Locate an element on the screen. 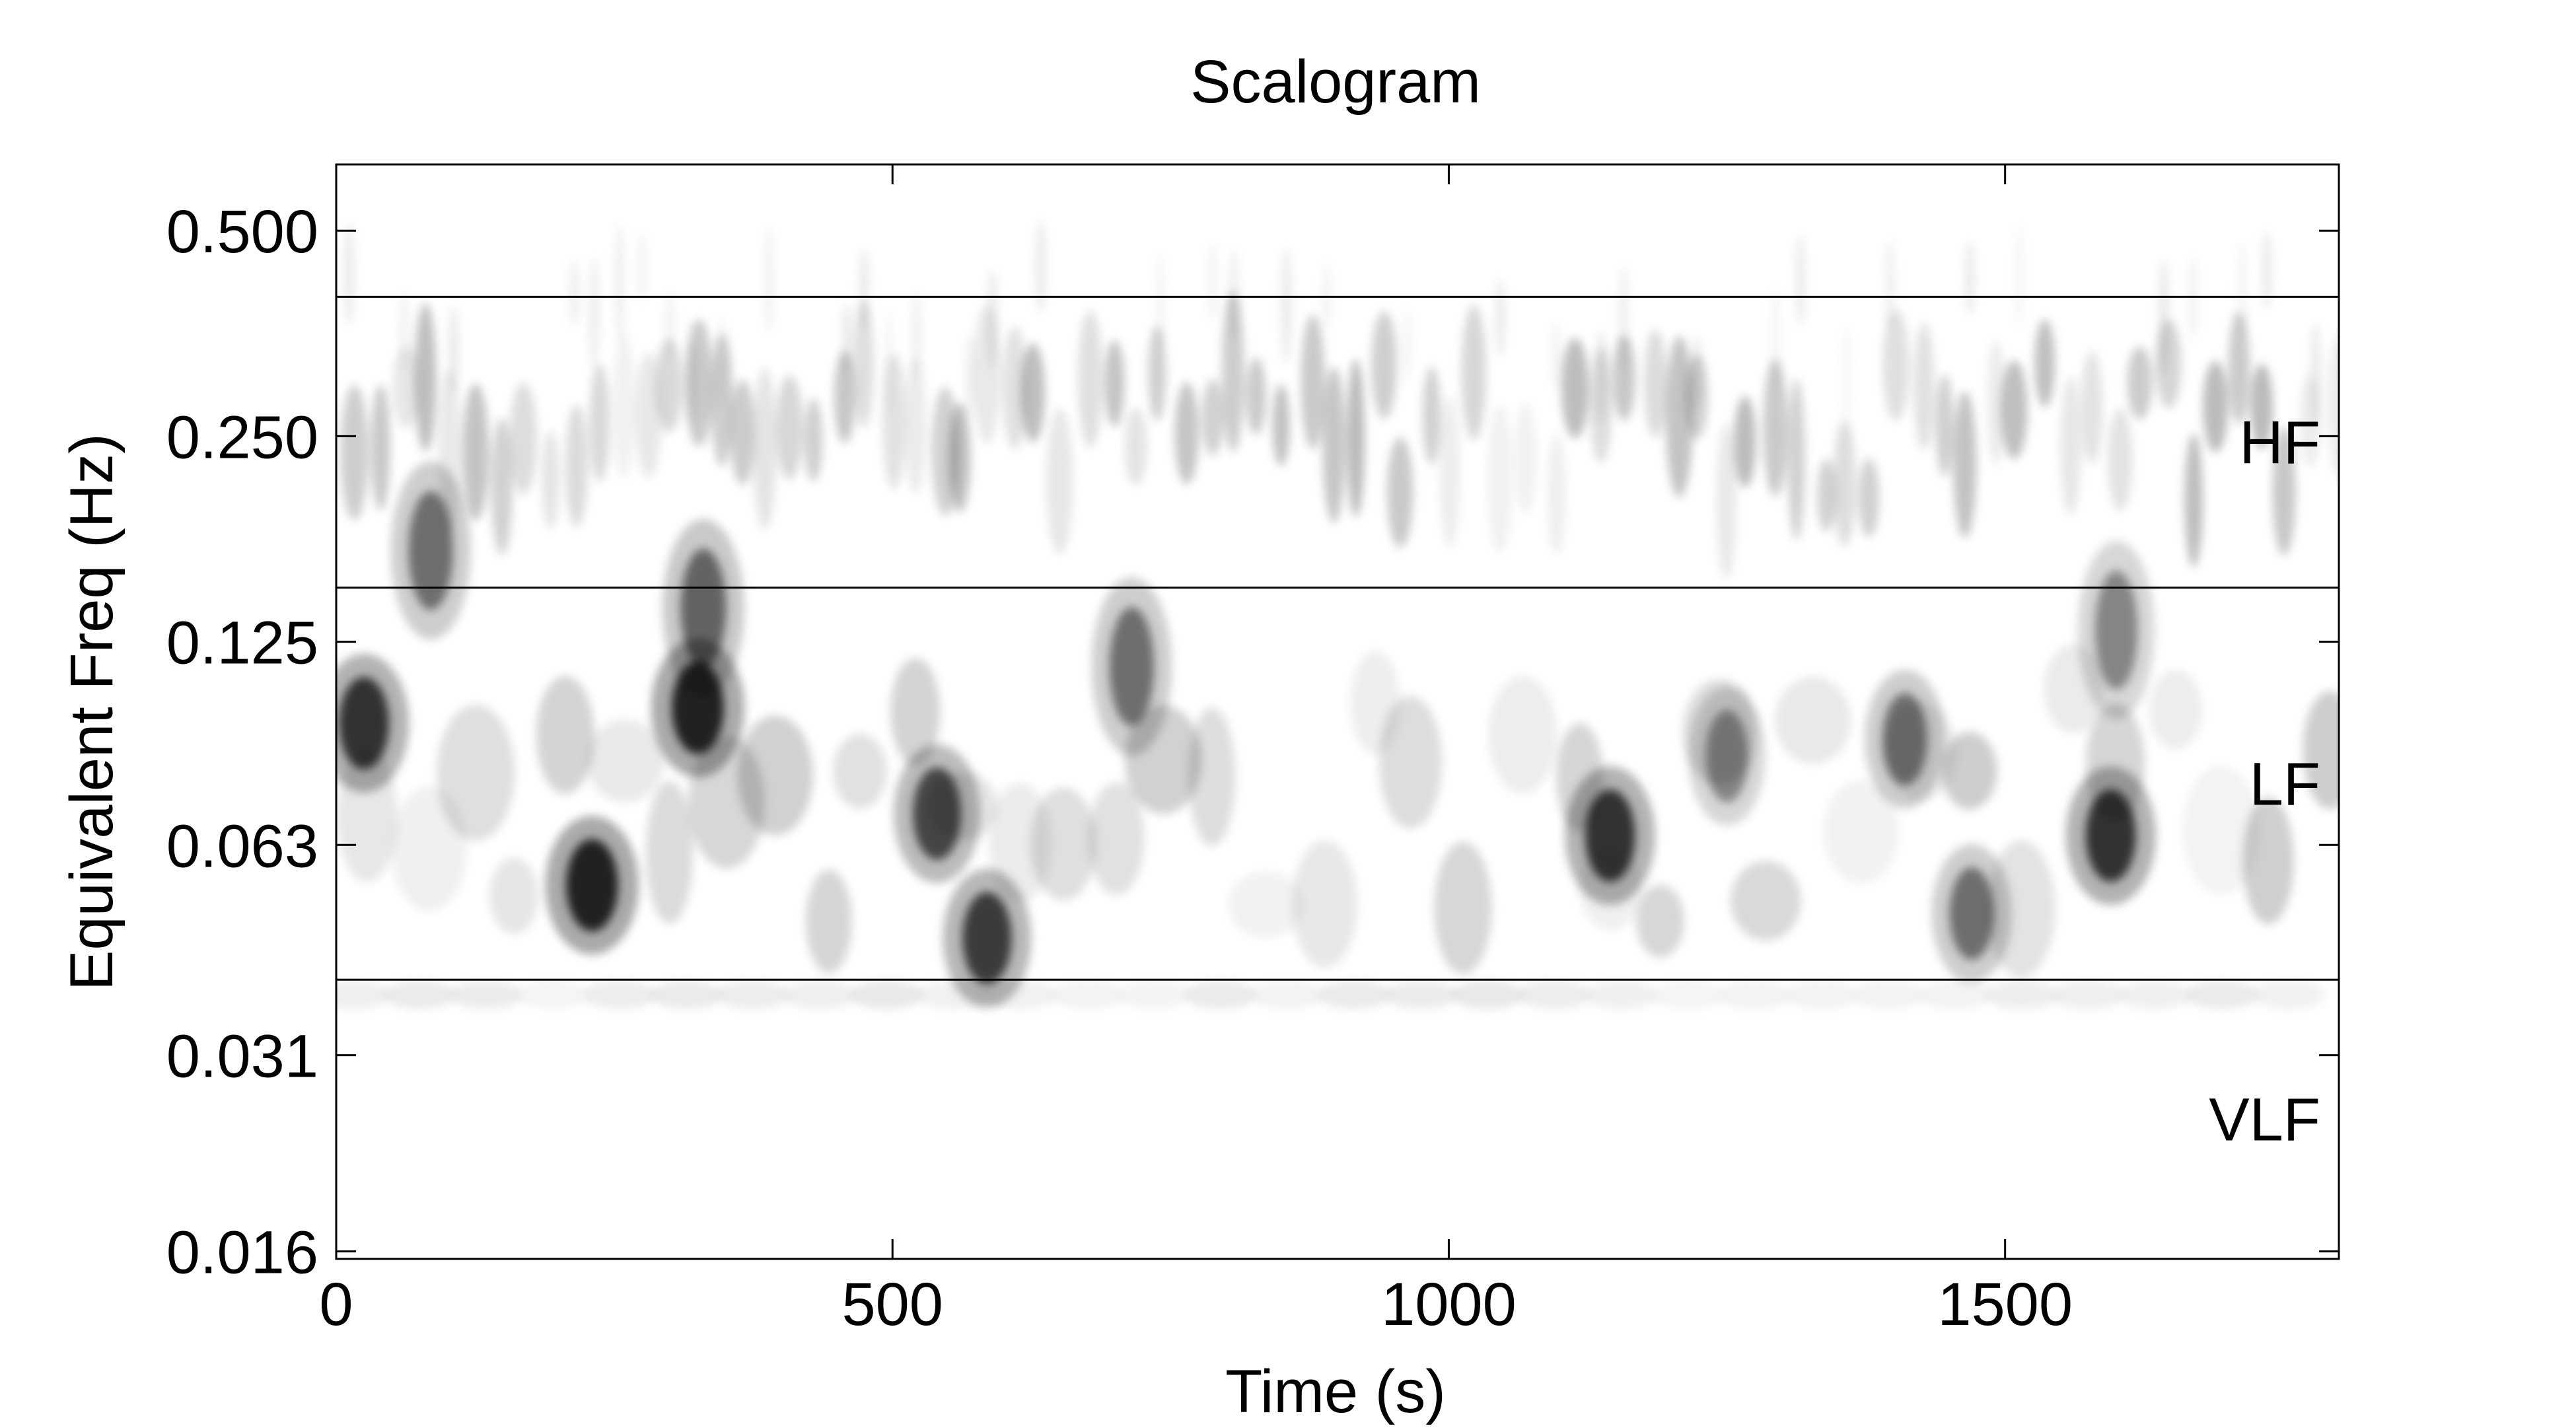 Image resolution: width=2576 pixels, height=1428 pixels. y-tick-label: 0.016 is located at coordinates (242, 1253).